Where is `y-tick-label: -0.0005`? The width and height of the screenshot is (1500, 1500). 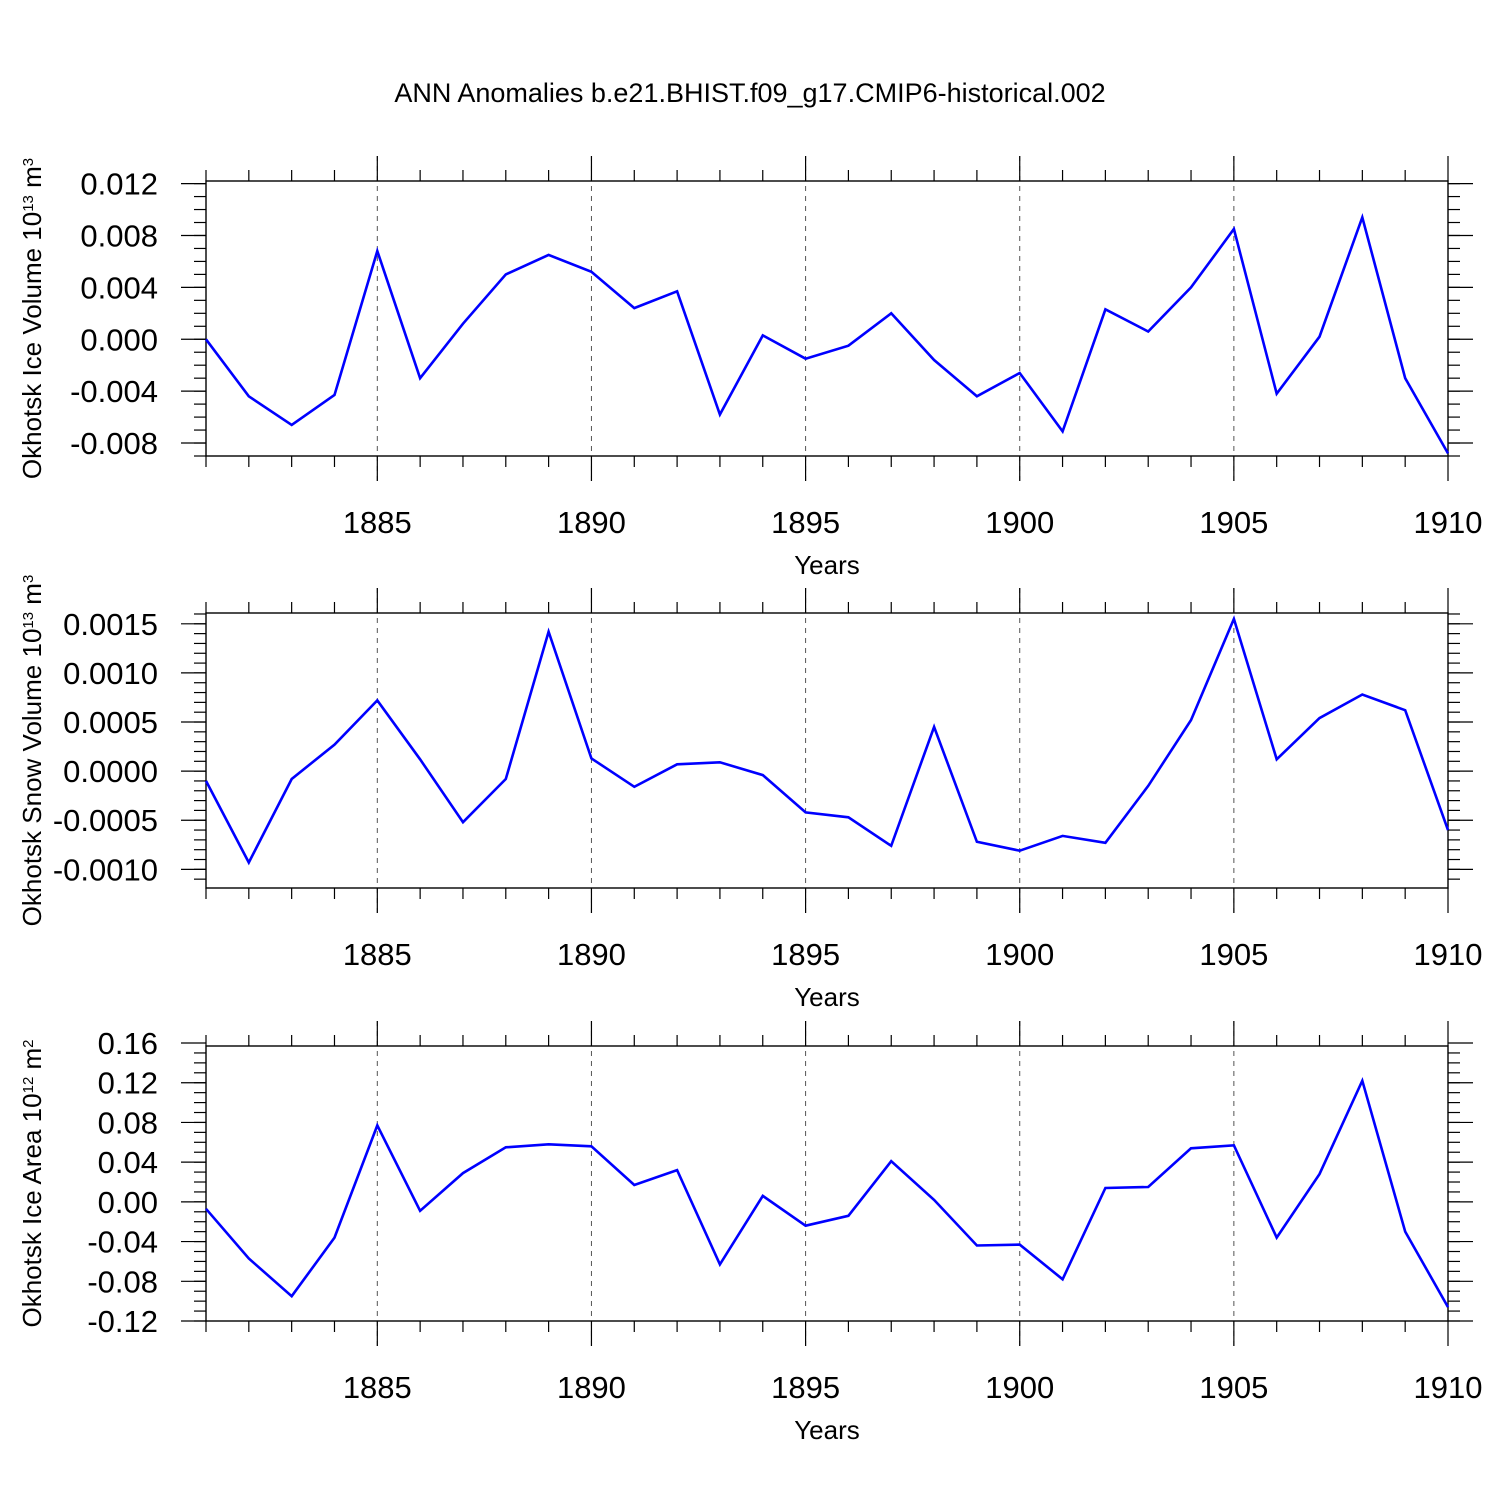
y-tick-label: -0.0005 is located at coordinates (105, 820).